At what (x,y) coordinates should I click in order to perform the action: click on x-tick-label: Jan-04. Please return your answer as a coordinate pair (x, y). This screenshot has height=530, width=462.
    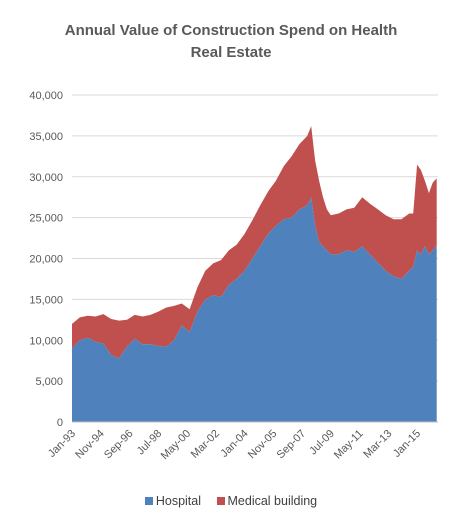
    Looking at the image, I should click on (234, 444).